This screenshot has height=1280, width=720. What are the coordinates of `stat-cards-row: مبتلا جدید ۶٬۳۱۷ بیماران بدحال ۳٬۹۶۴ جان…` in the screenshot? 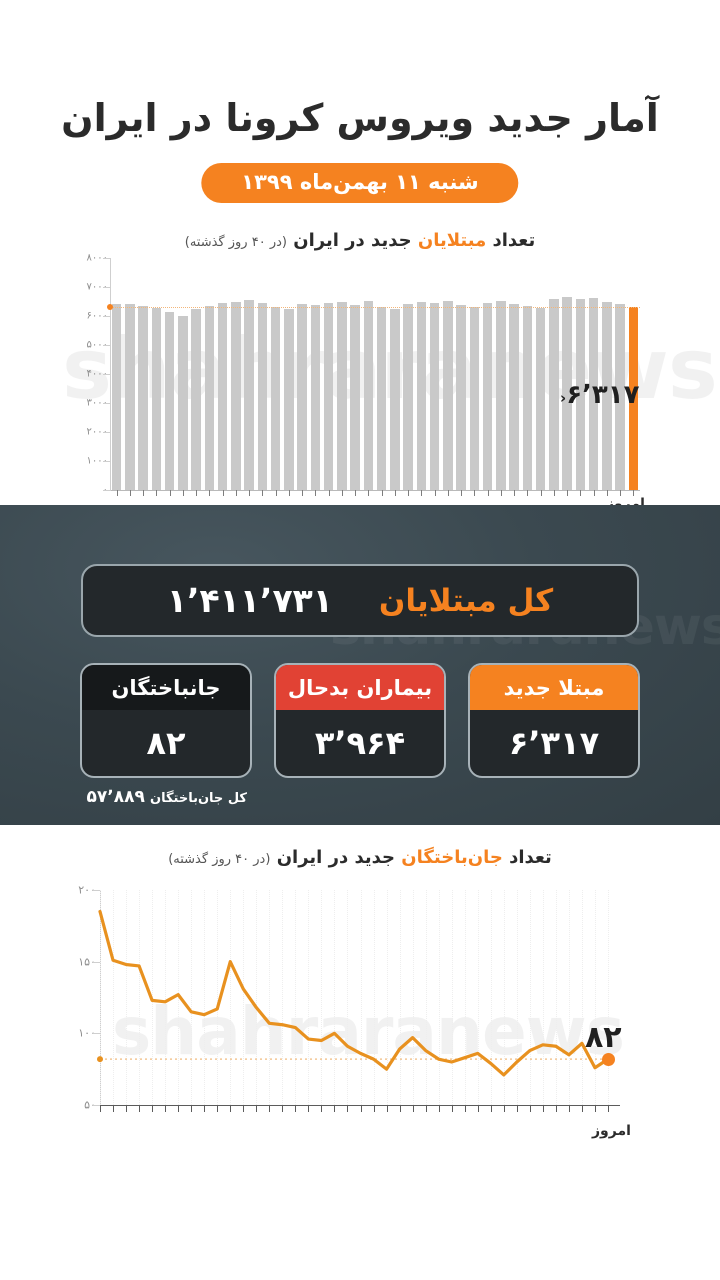 It's located at (360, 720).